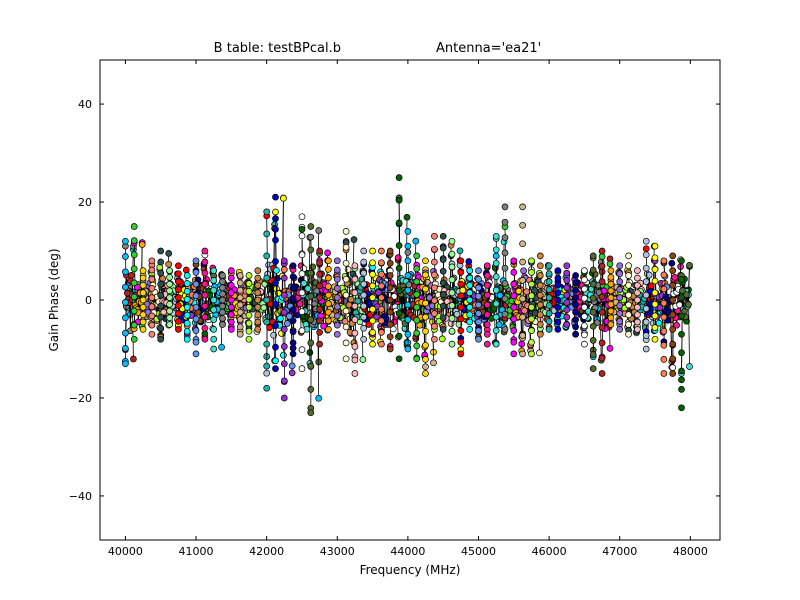 This screenshot has width=800, height=600. Describe the element at coordinates (196, 551) in the screenshot. I see `x-tick-label: 41000` at that location.